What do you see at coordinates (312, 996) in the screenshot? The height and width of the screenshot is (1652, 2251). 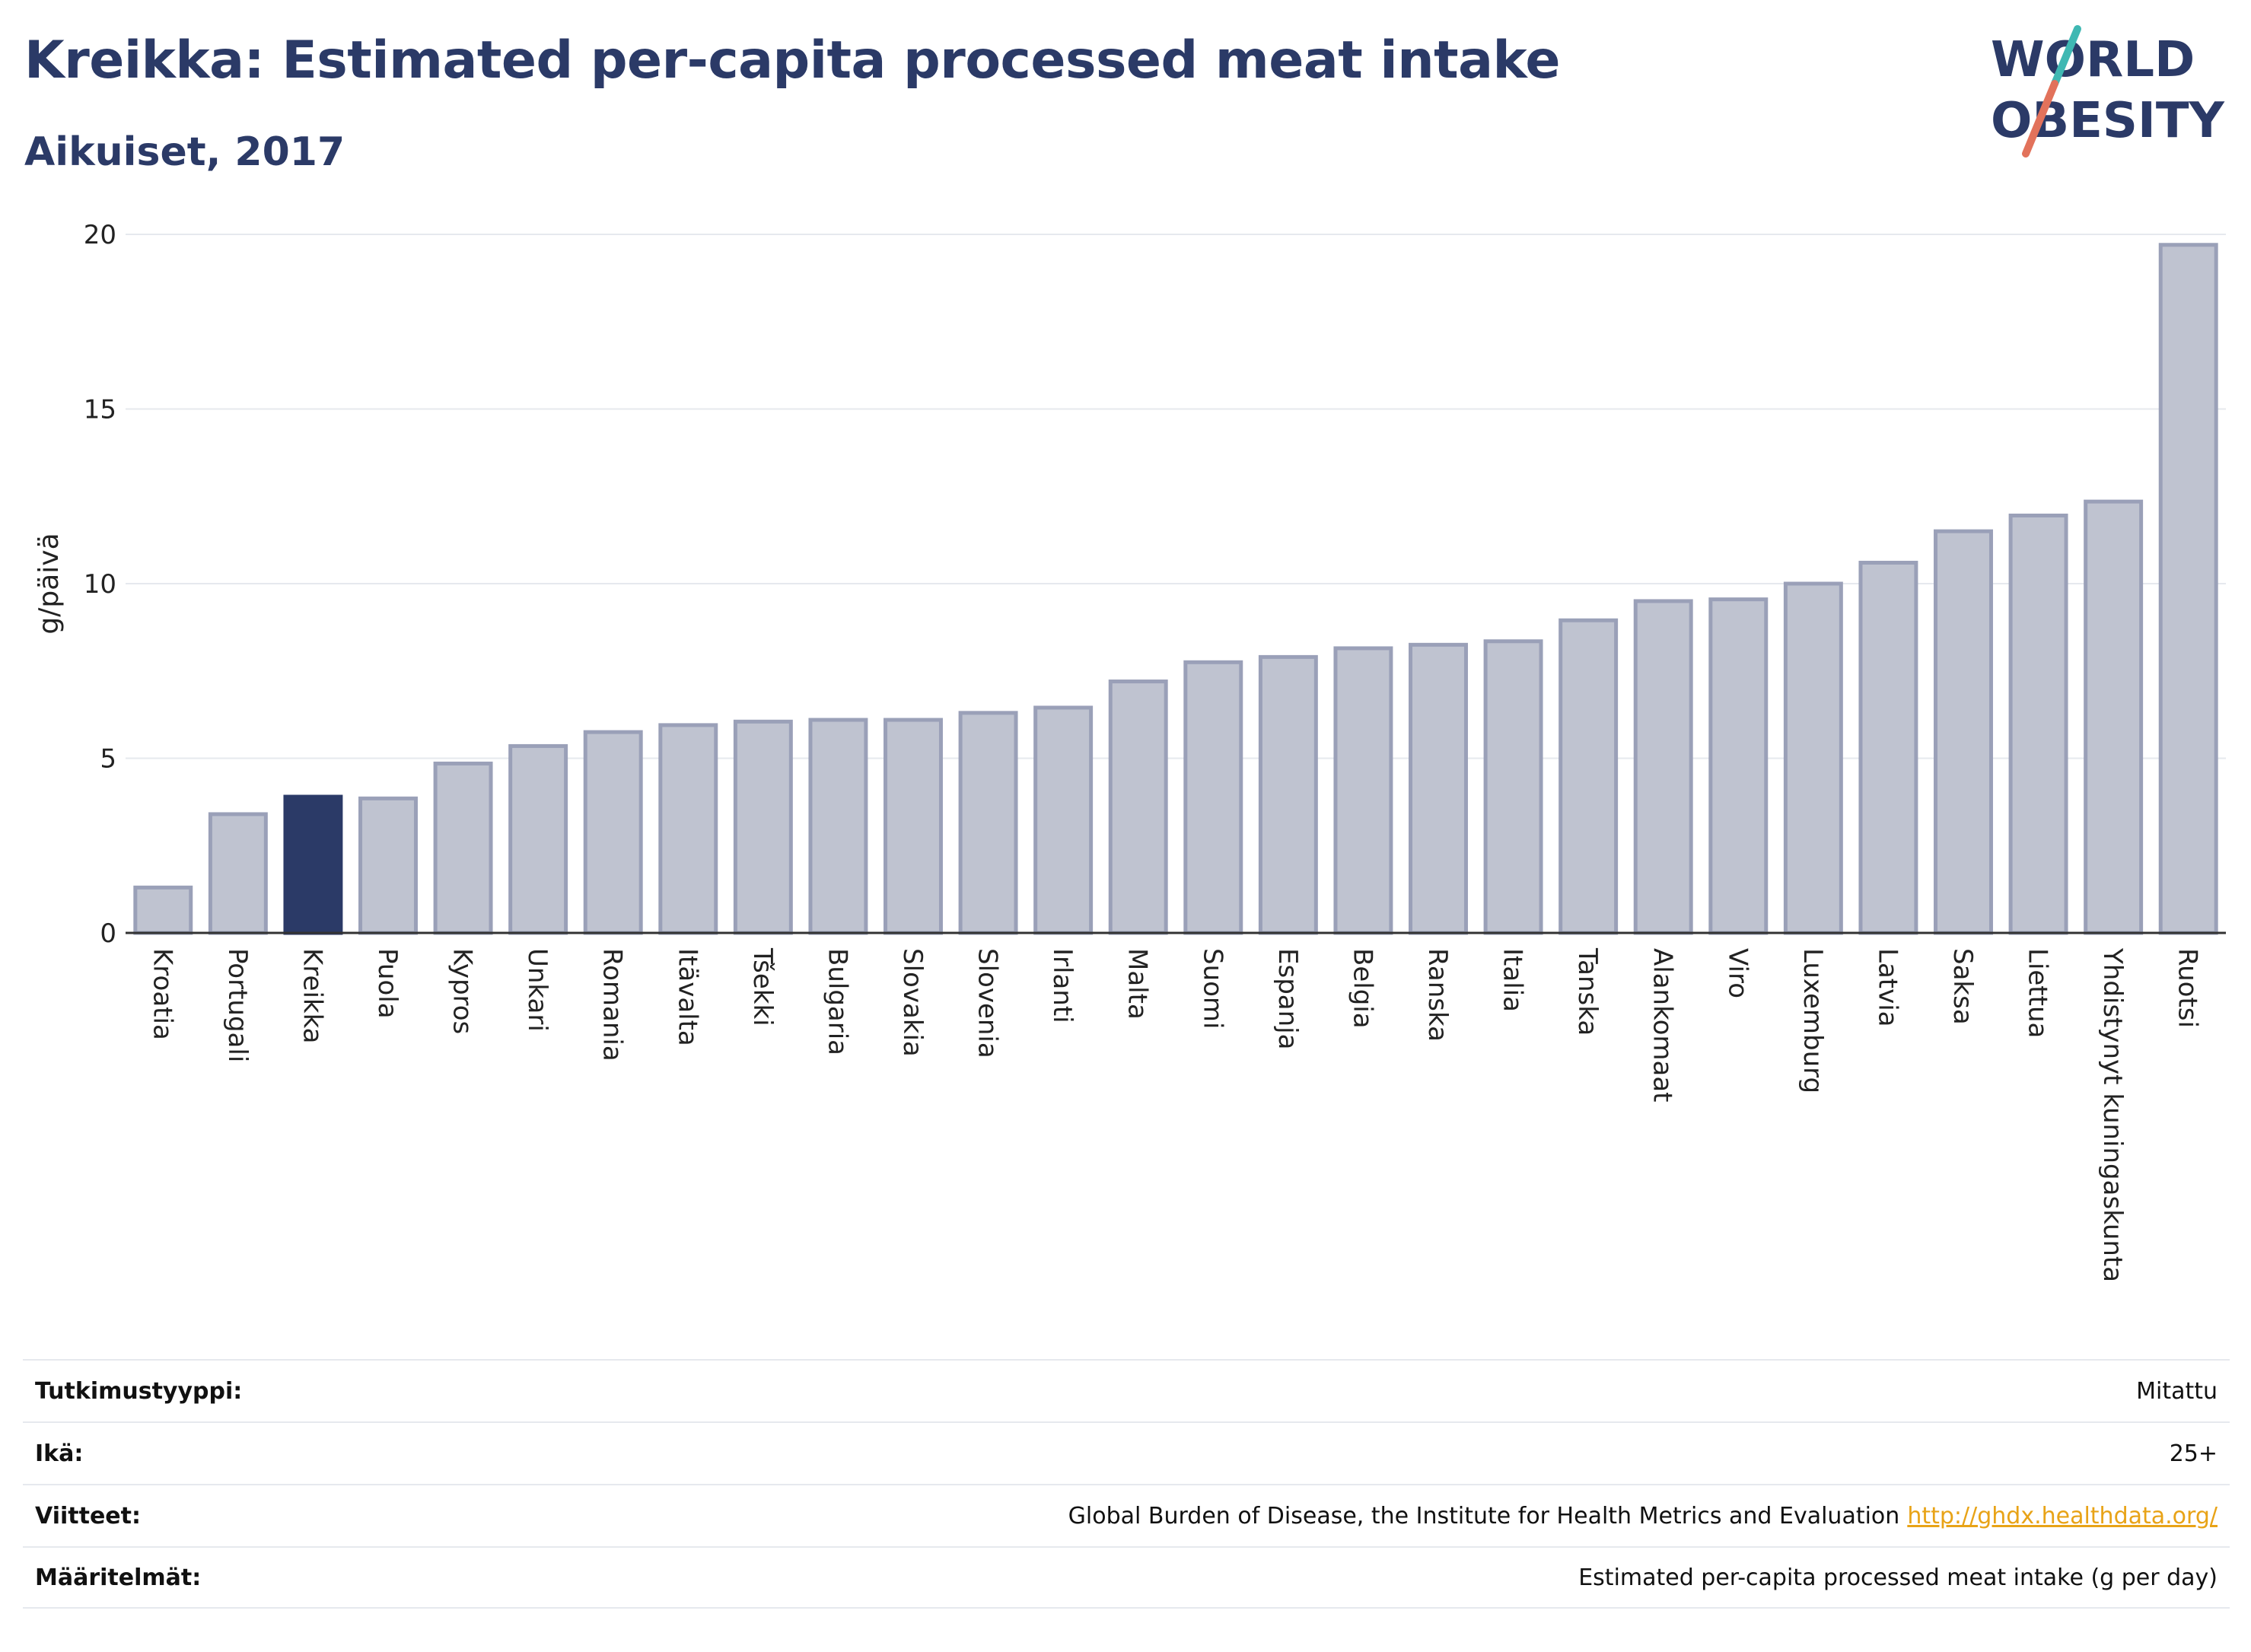 I see `x-tick-label: Kreikka` at bounding box center [312, 996].